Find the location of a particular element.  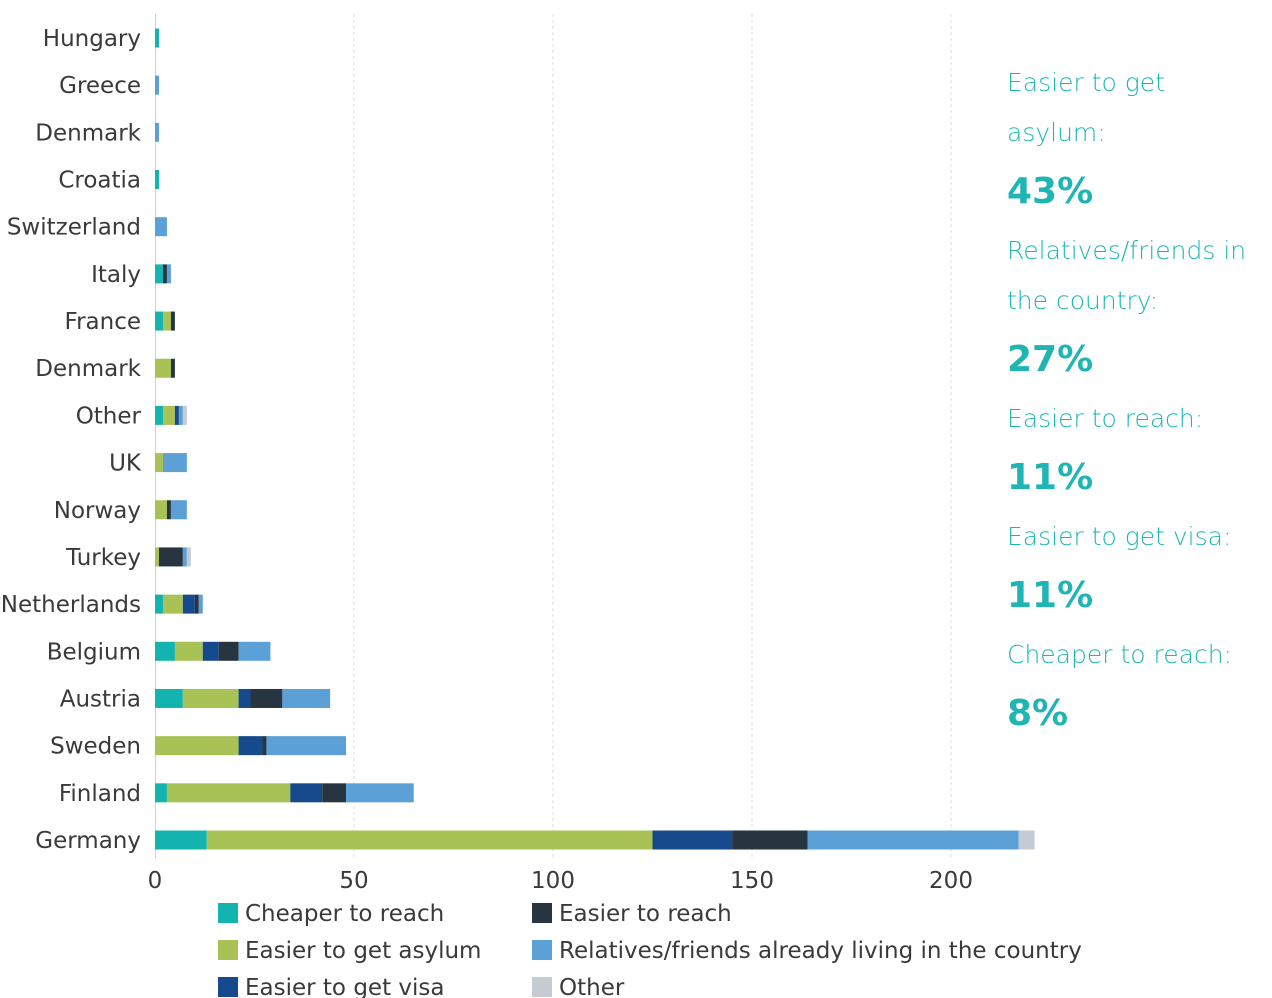

category-label: Finland is located at coordinates (100, 794).